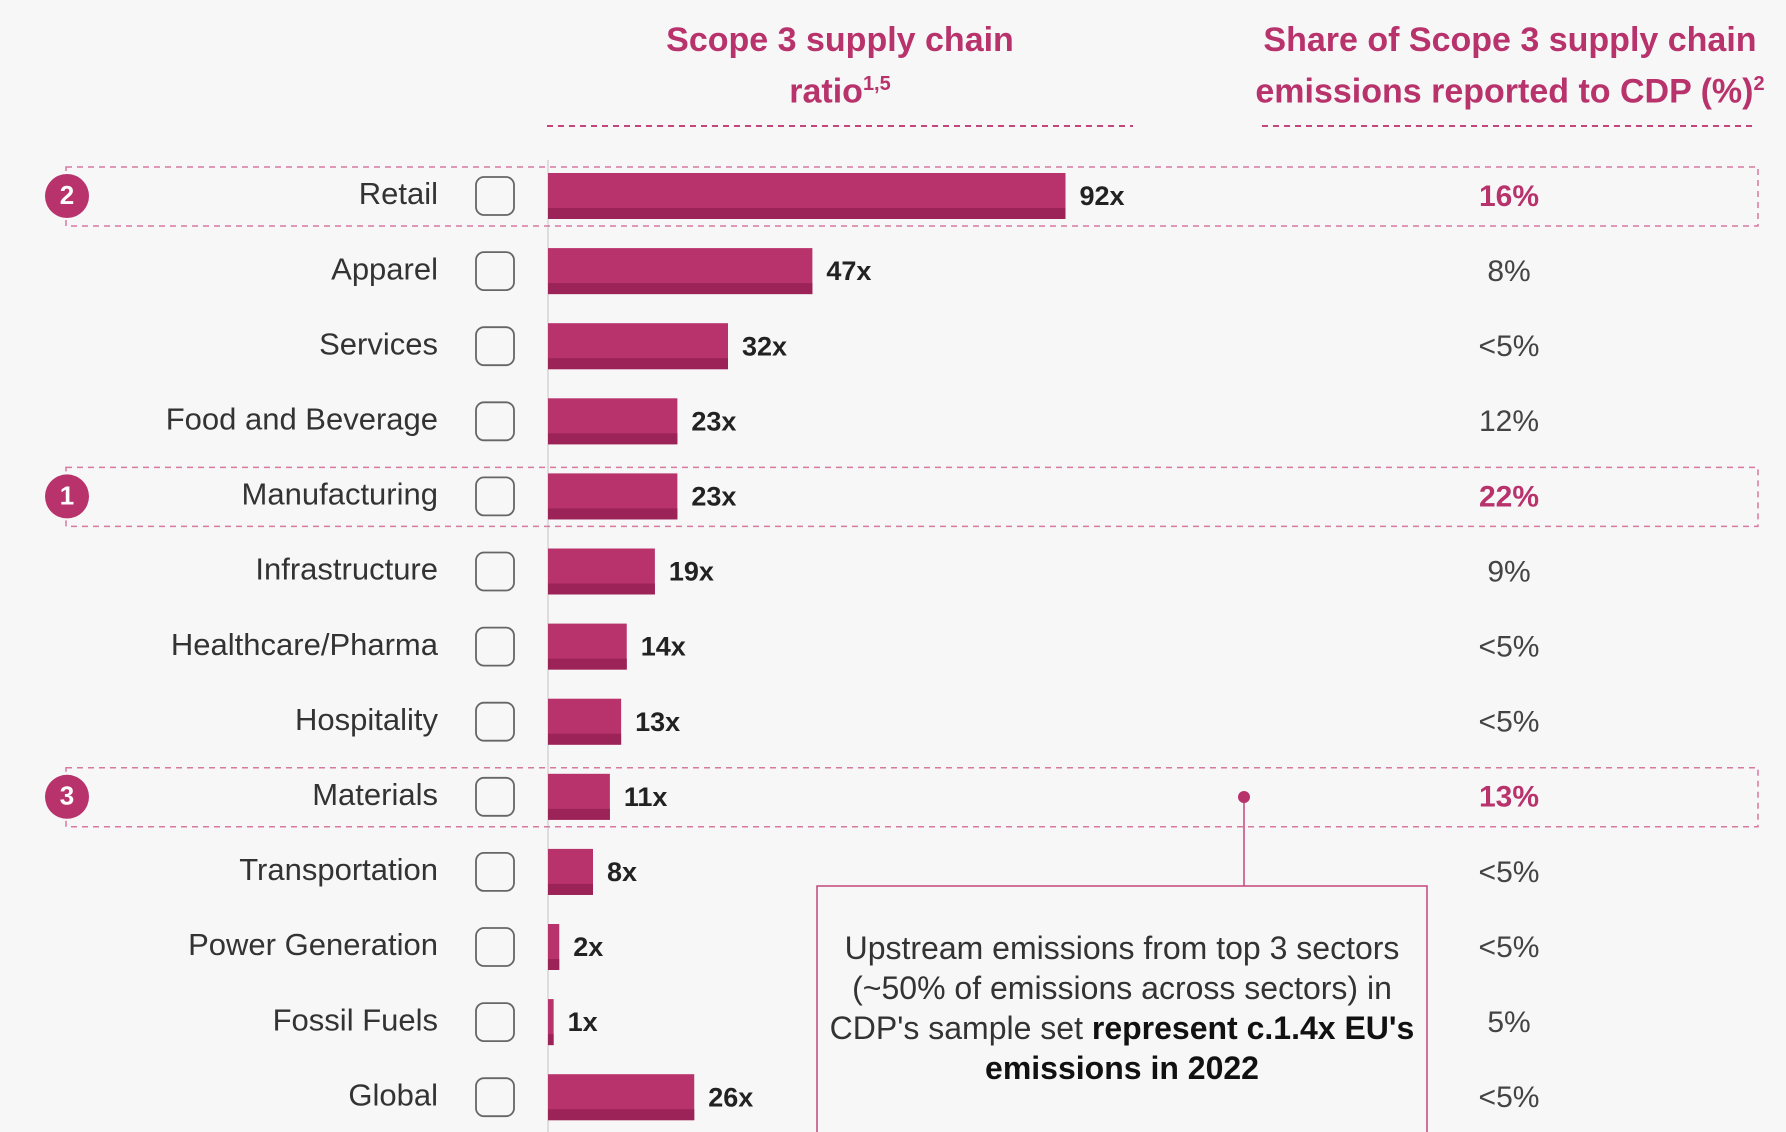 This screenshot has width=1786, height=1132. I want to click on share-label: 5%, so click(1508, 1022).